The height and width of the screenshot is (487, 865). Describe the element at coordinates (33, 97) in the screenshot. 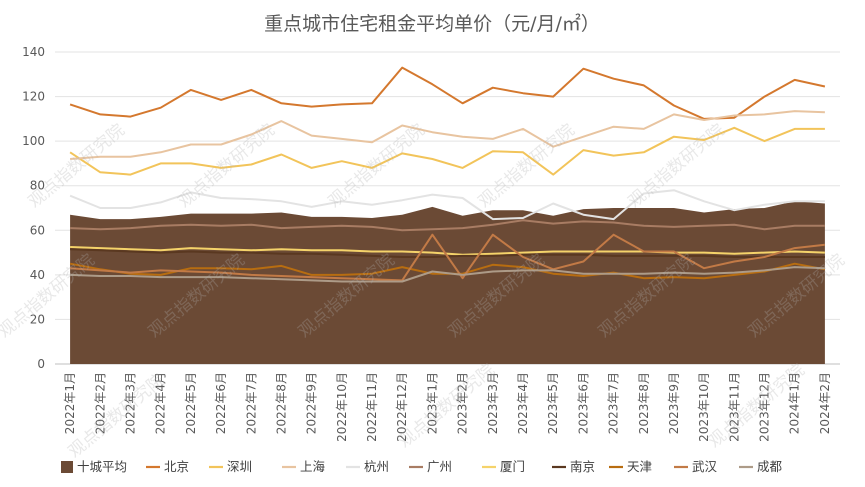

I see `y-tick-label: 120` at that location.